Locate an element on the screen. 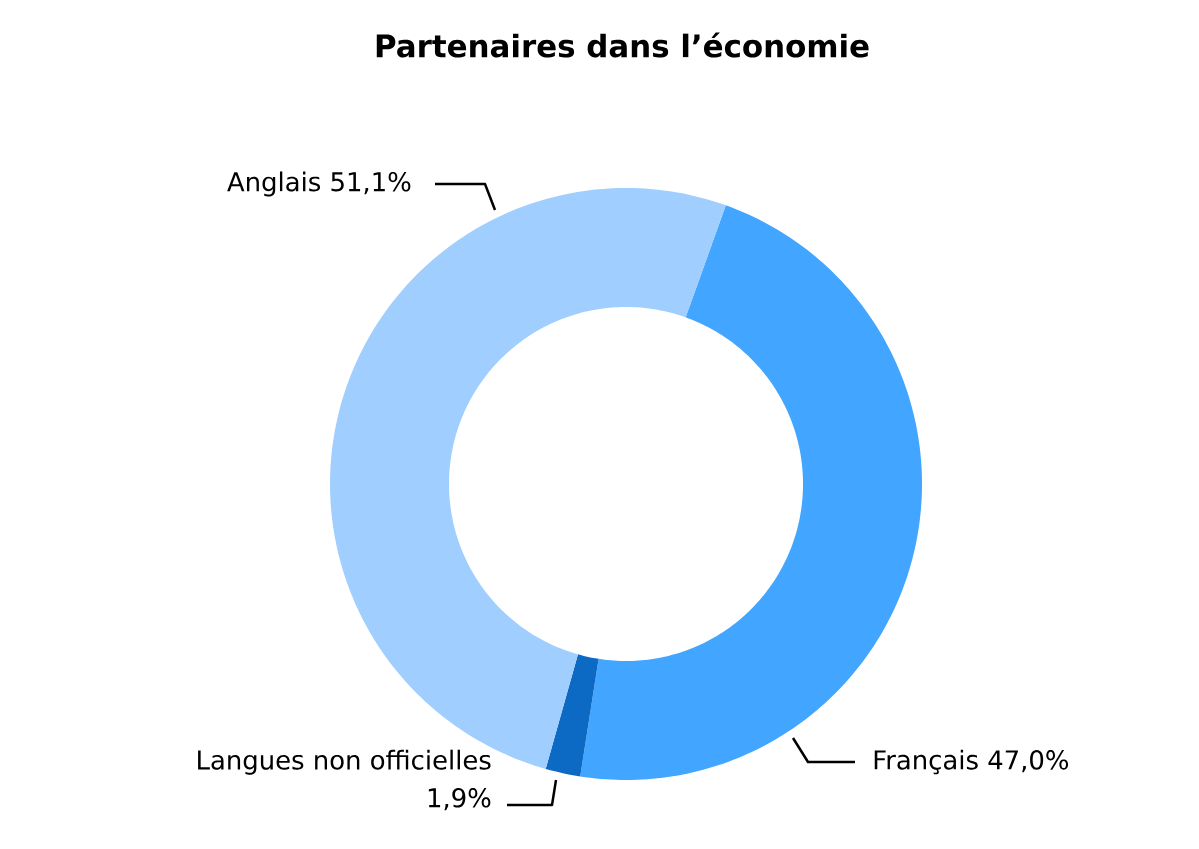 The height and width of the screenshot is (849, 1199). data-label: 1,9% is located at coordinates (459, 799).